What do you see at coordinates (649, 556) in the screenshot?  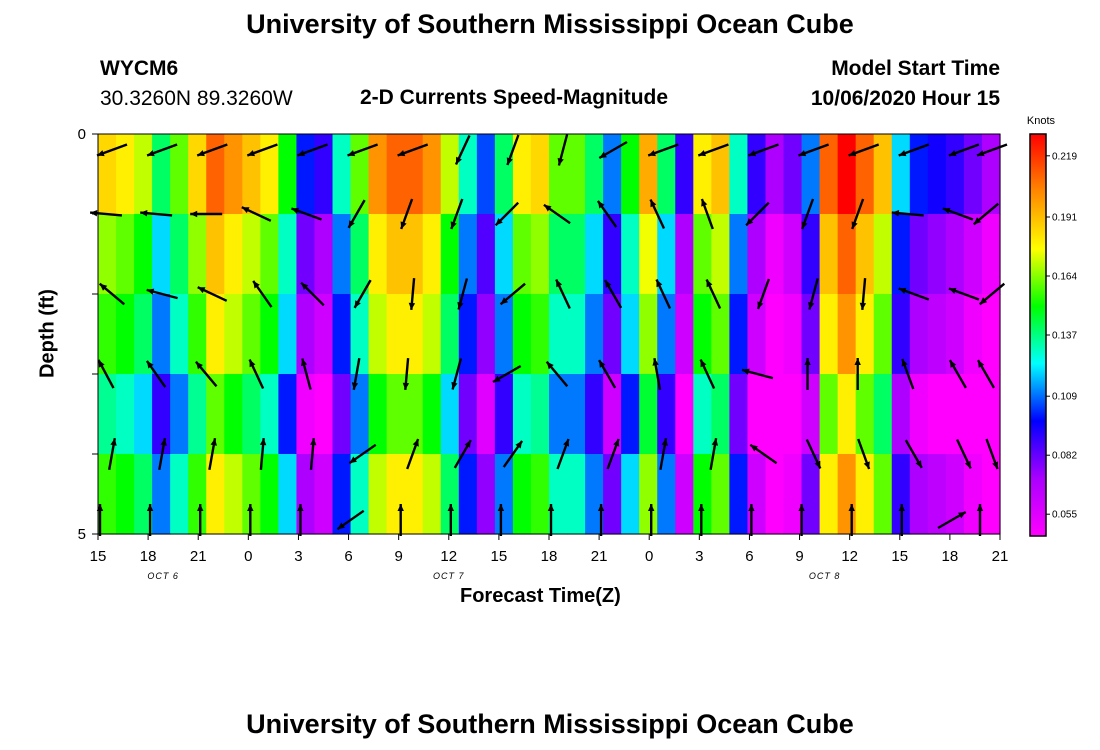 I see `x-tick-label: 0` at bounding box center [649, 556].